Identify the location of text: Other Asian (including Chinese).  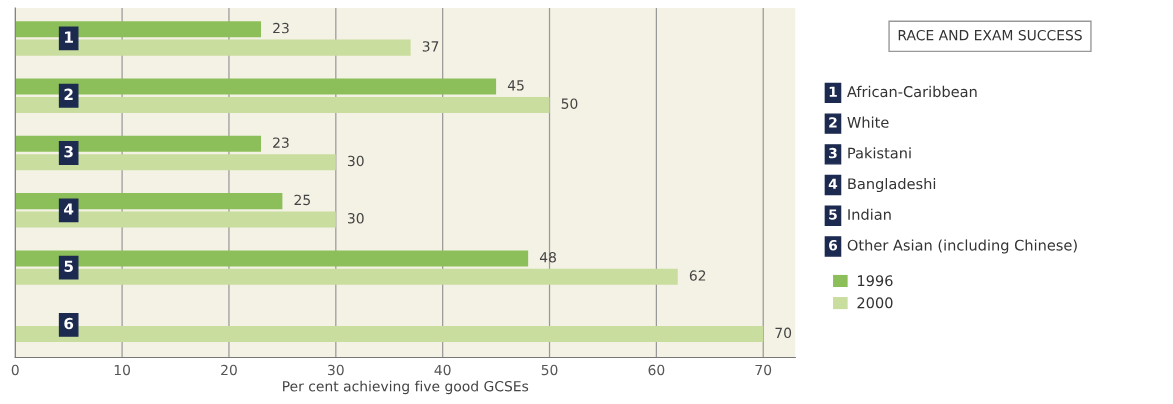
(962, 246).